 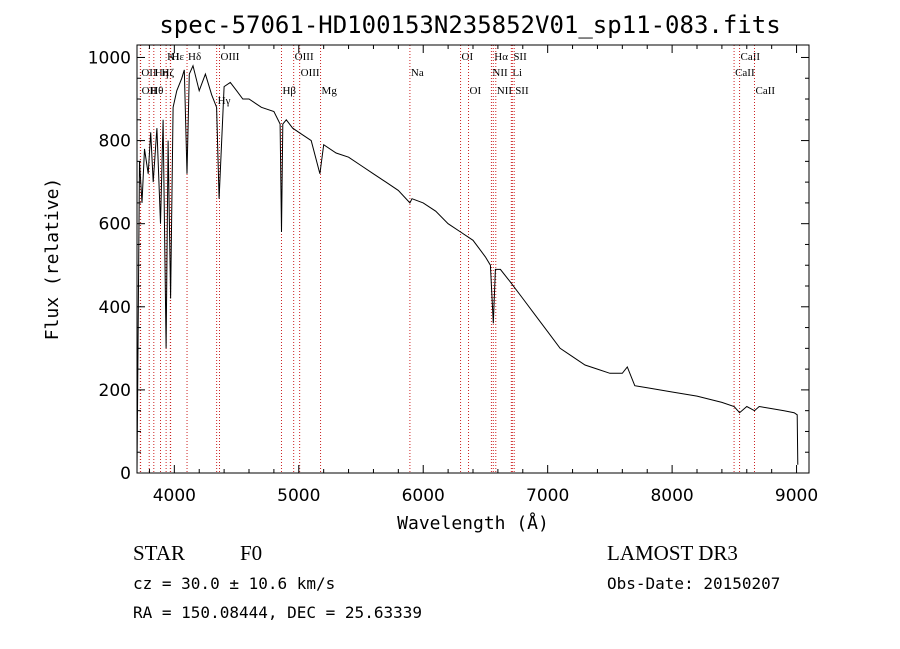 I want to click on x-tick-label: 9000, so click(x=796, y=496).